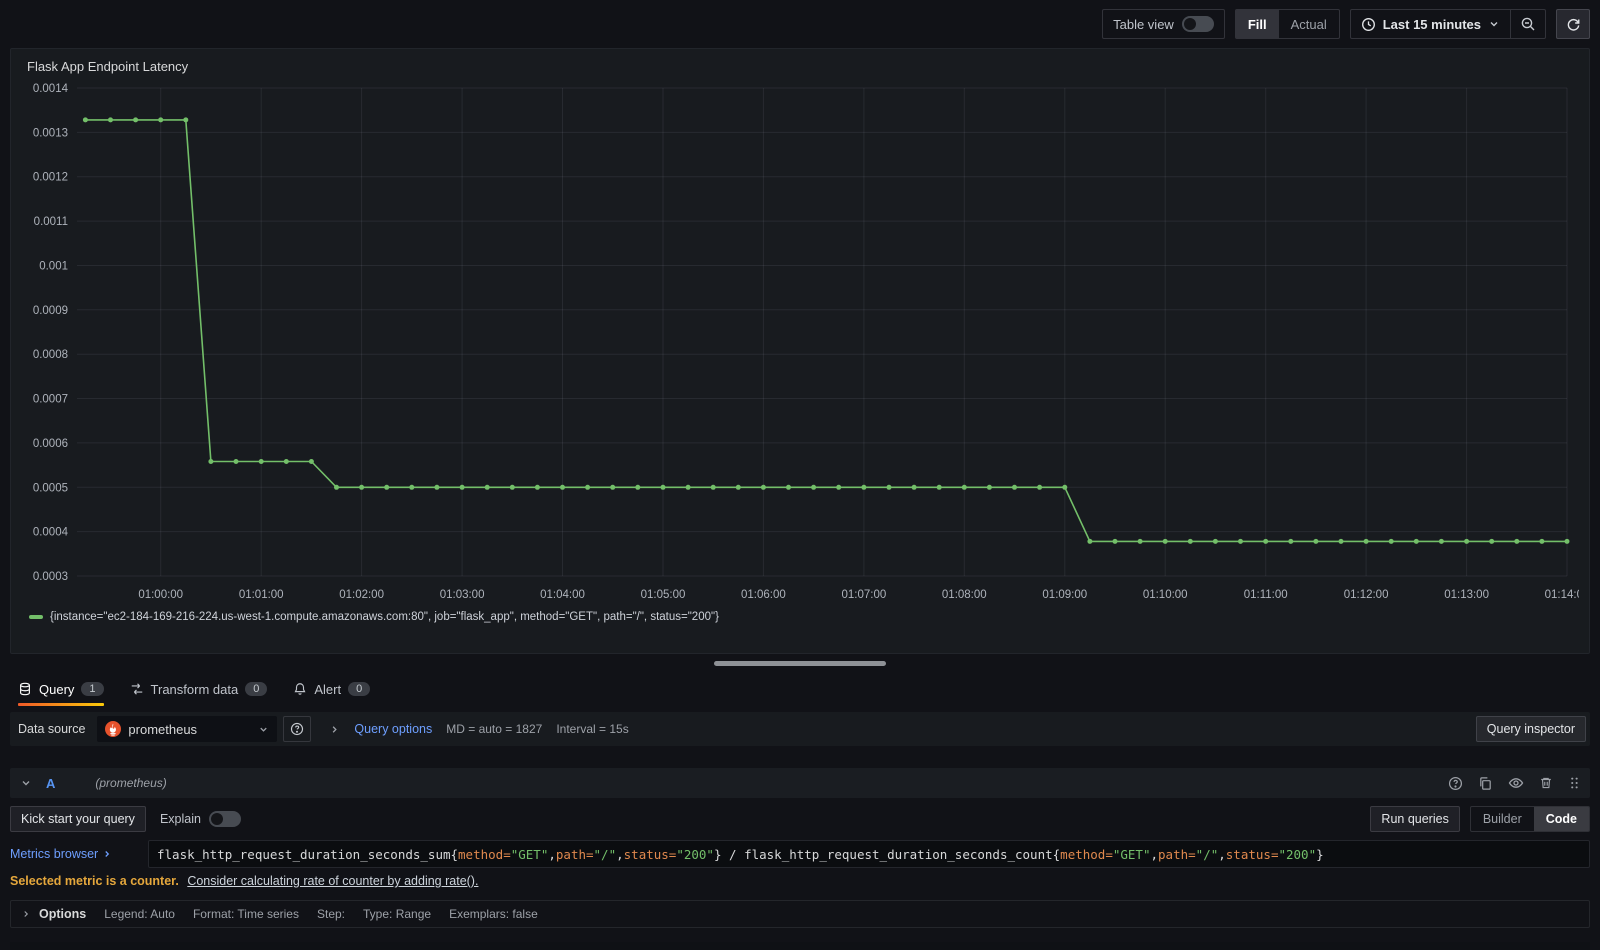 The height and width of the screenshot is (950, 1600). What do you see at coordinates (334, 729) in the screenshot?
I see `chevron-right-icon` at bounding box center [334, 729].